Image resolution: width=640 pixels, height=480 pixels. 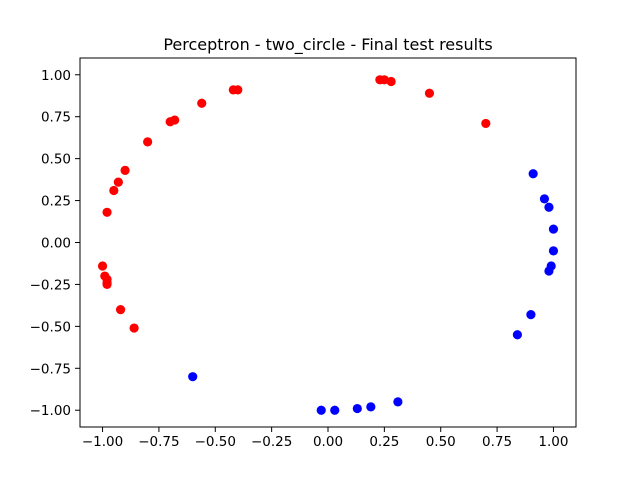 I want to click on x-tick-label: −0.50, so click(x=215, y=442).